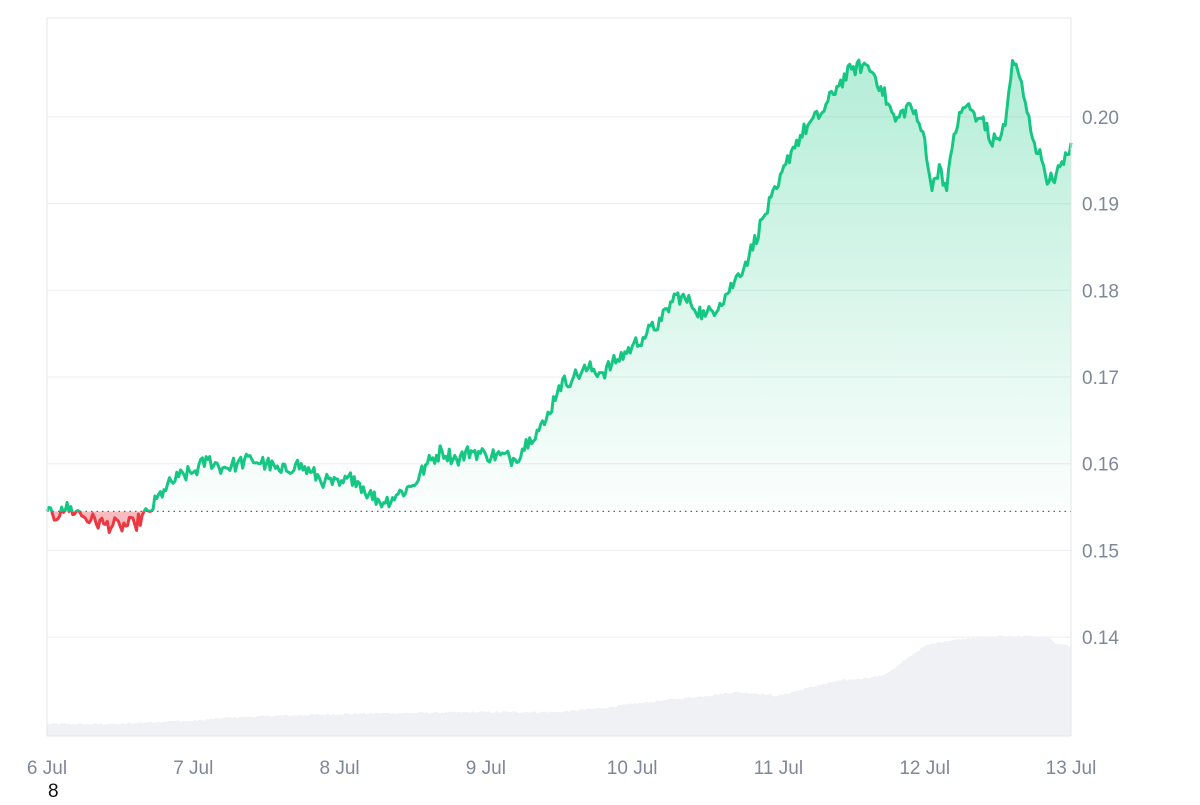  I want to click on y-tick-label: 0.17, so click(1100, 378).